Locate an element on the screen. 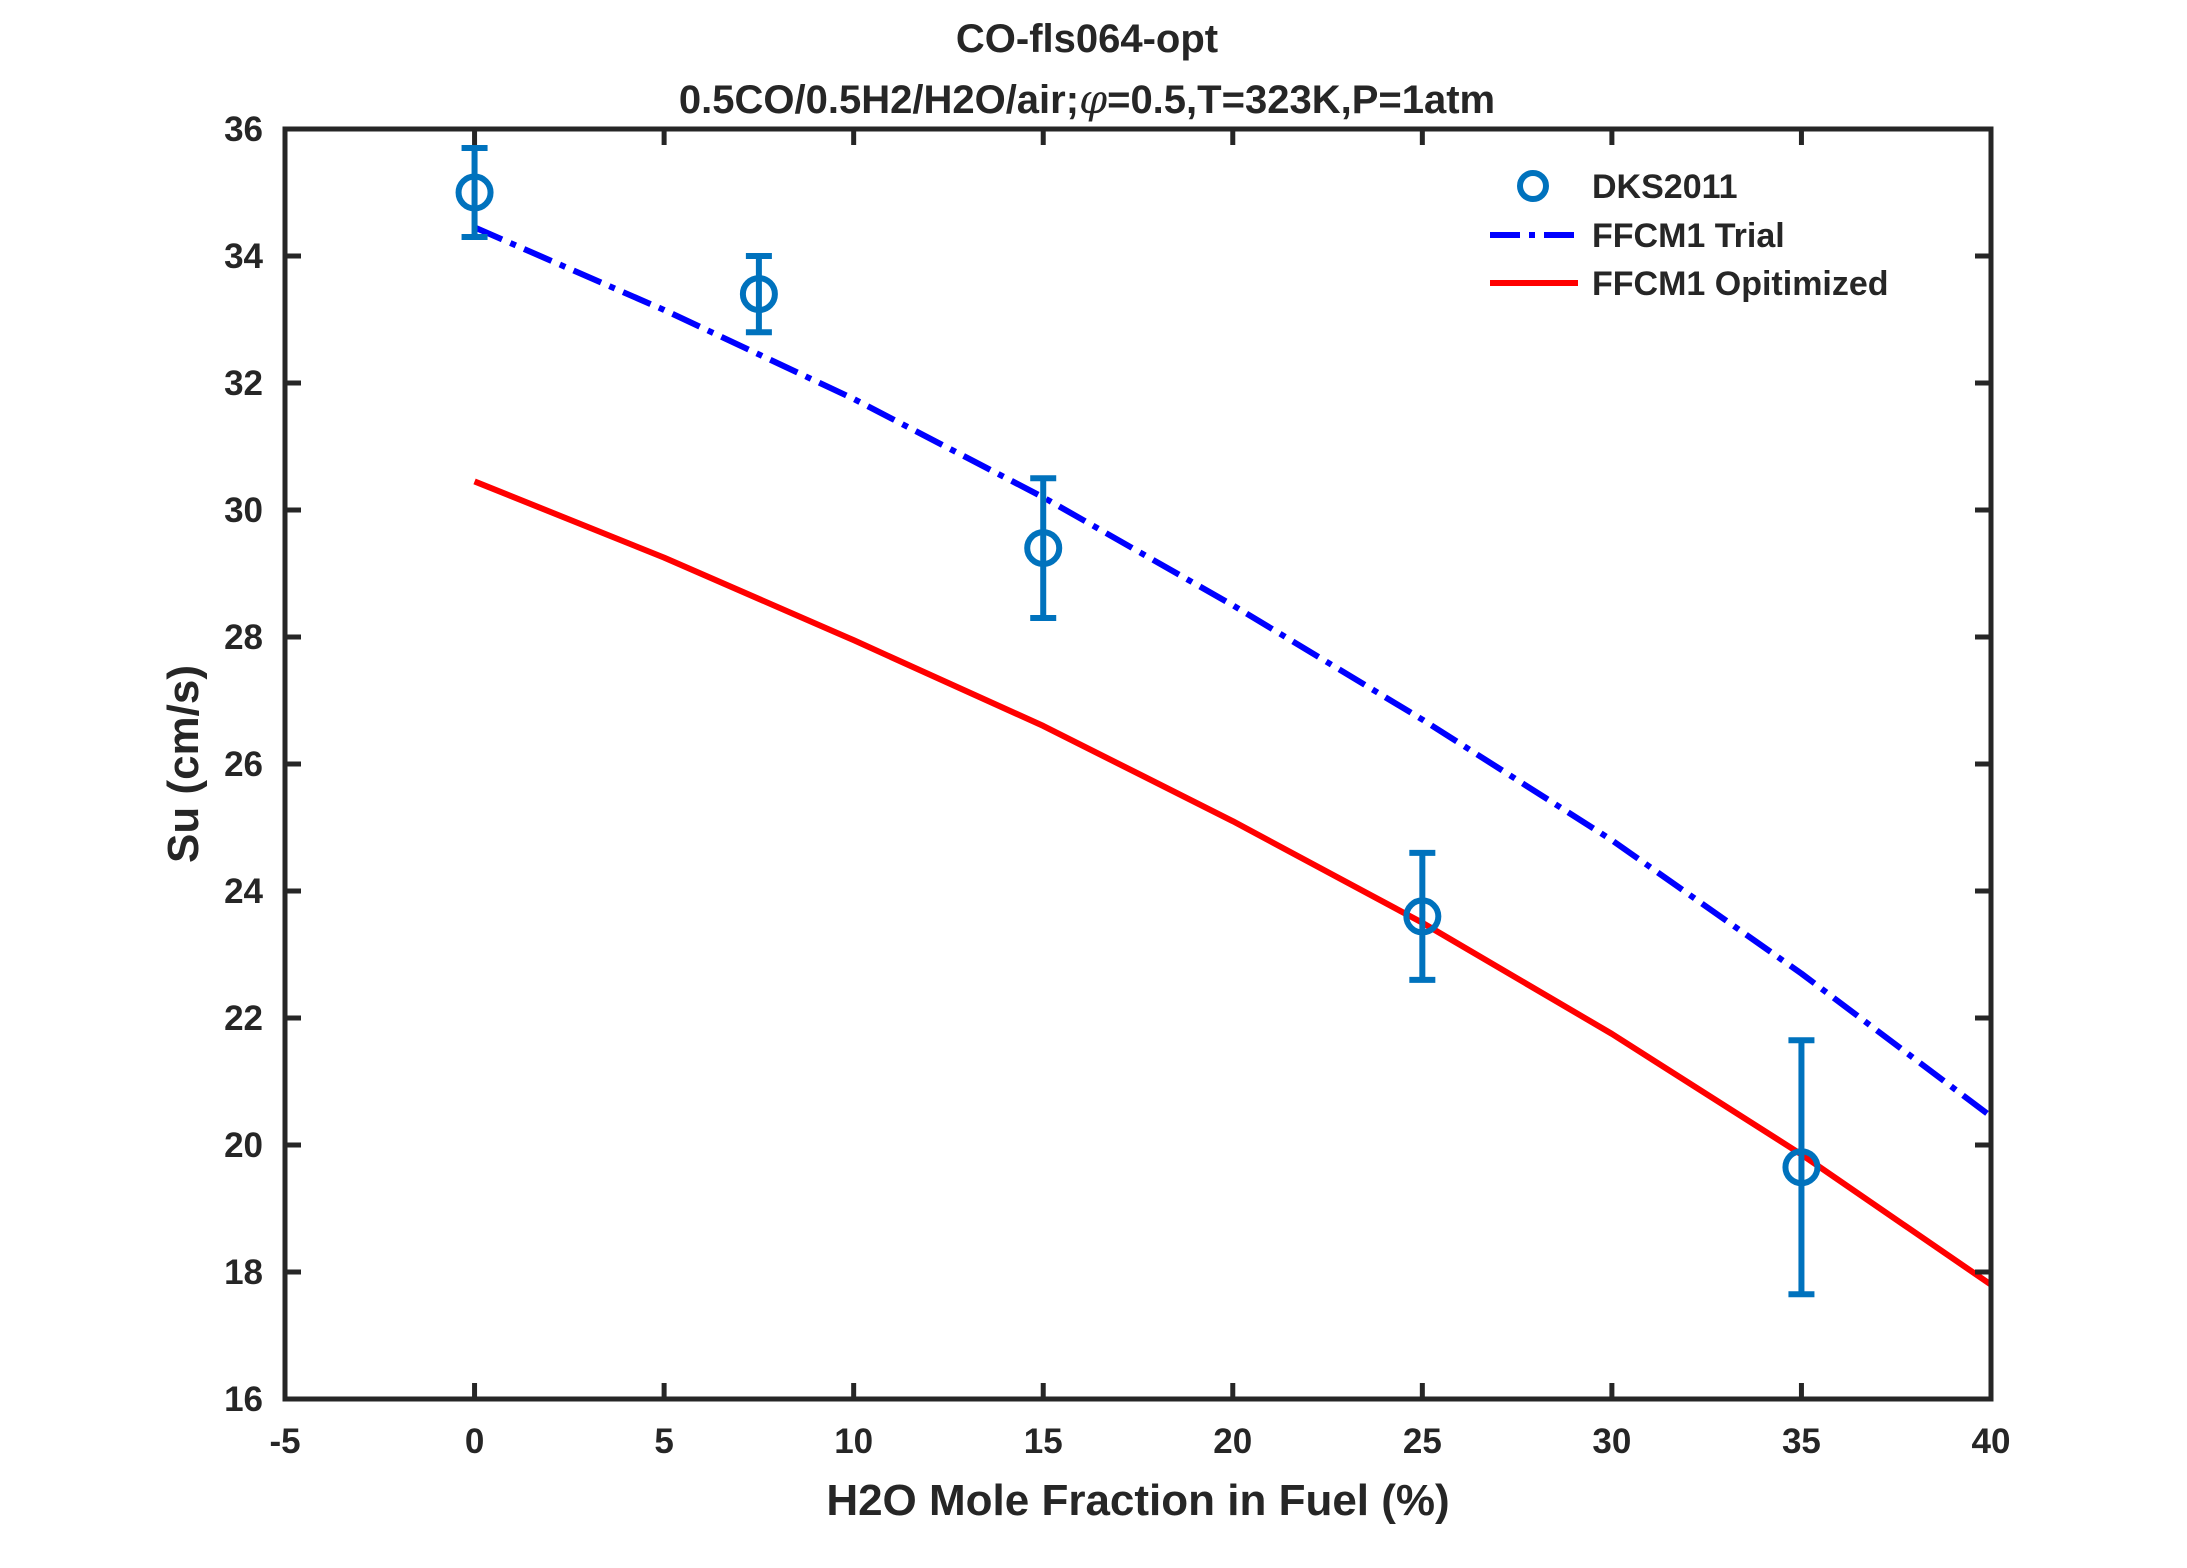 This screenshot has height=1568, width=2187. x-tick-label: 20 is located at coordinates (1232, 1441).